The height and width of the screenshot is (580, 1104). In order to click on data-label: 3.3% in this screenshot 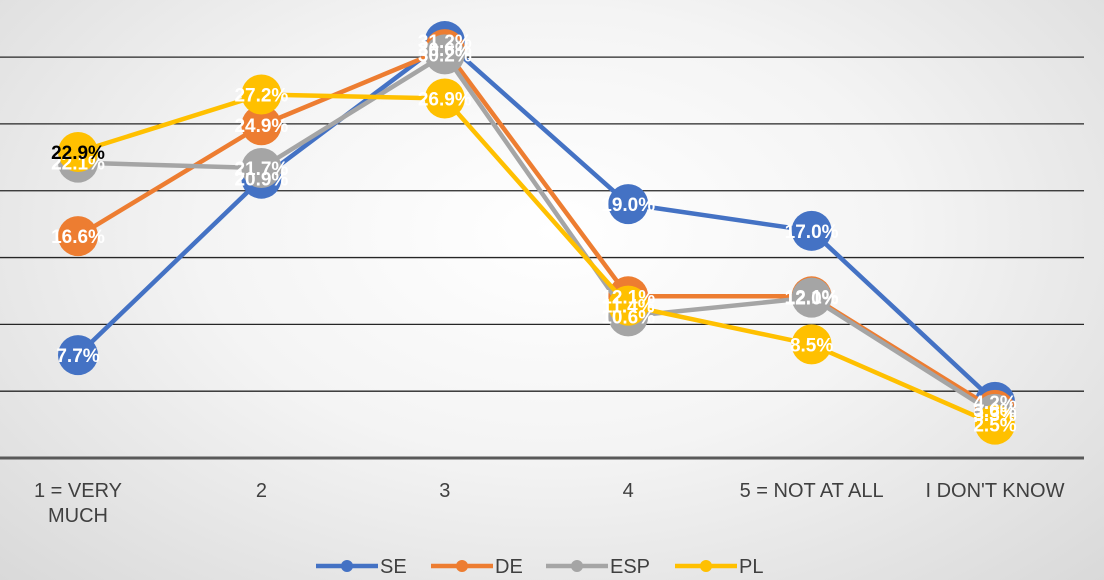, I will do `click(994, 415)`.